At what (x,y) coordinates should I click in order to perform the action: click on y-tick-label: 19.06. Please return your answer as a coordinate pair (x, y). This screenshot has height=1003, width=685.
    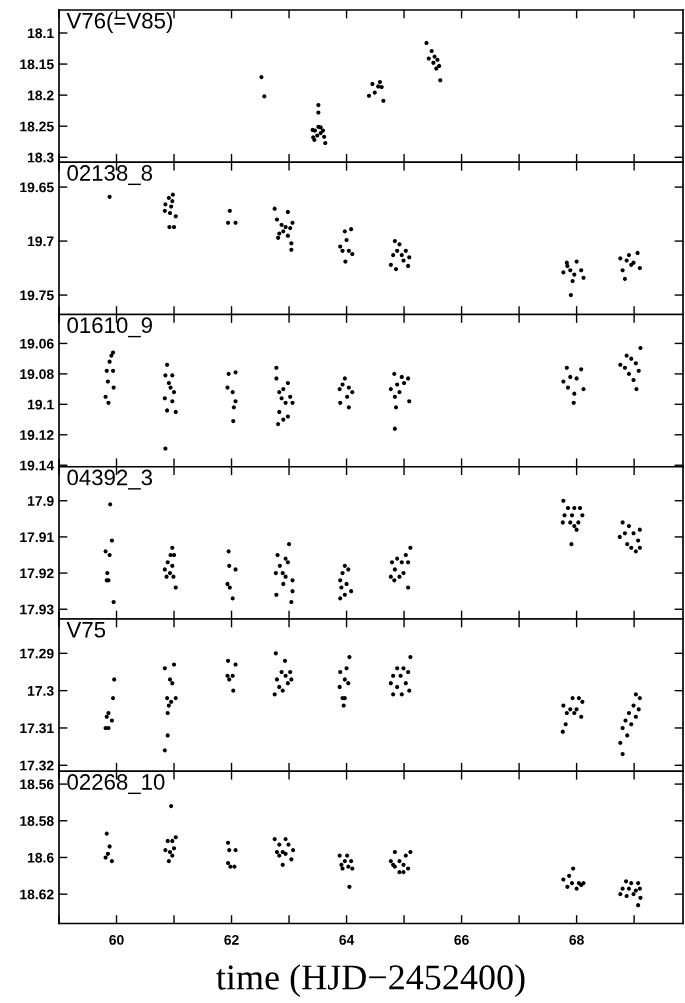
    Looking at the image, I should click on (37, 343).